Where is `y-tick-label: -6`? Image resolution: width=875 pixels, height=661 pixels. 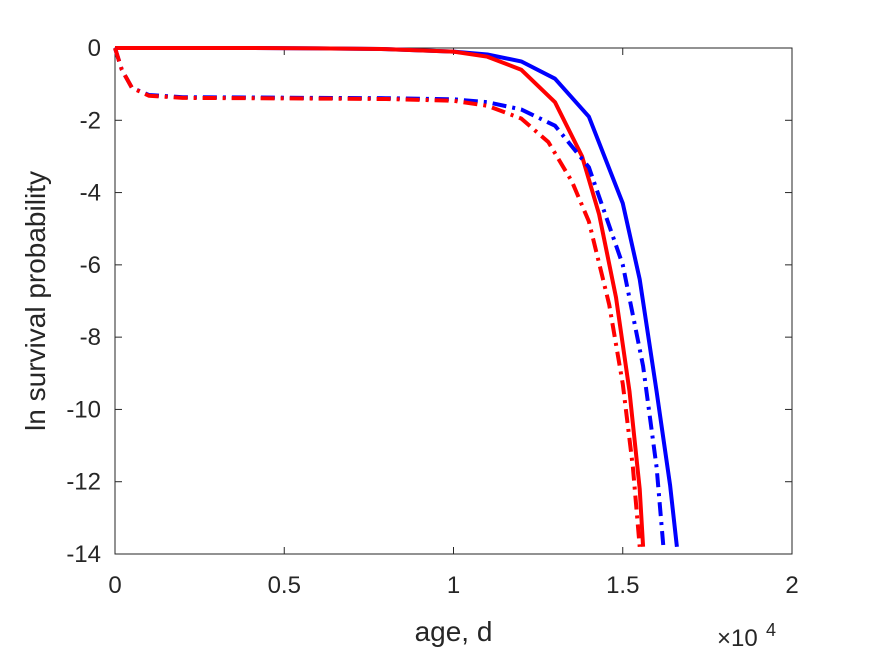 y-tick-label: -6 is located at coordinates (90, 265).